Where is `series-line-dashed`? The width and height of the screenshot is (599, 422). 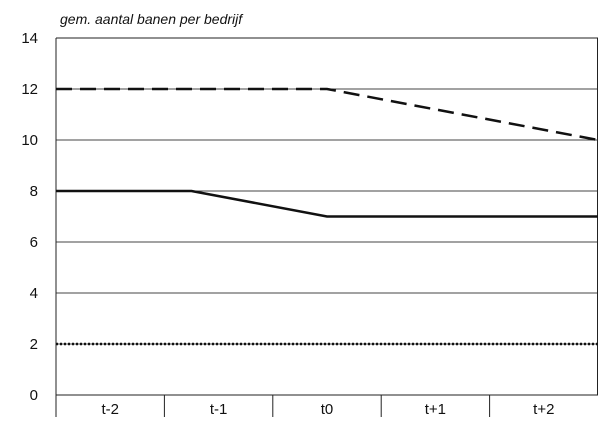 series-line-dashed is located at coordinates (327, 114).